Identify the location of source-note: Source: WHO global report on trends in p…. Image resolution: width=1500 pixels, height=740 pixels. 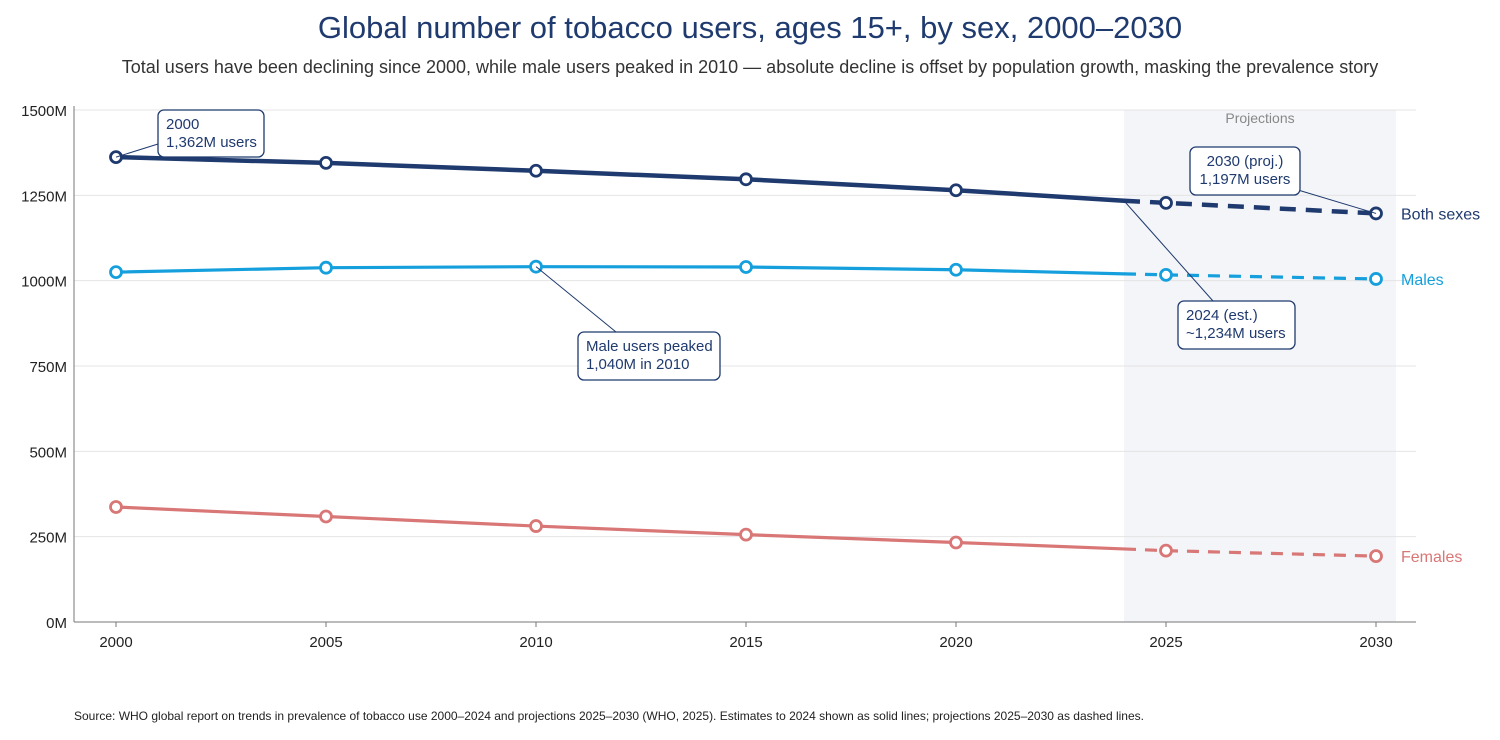
(609, 716).